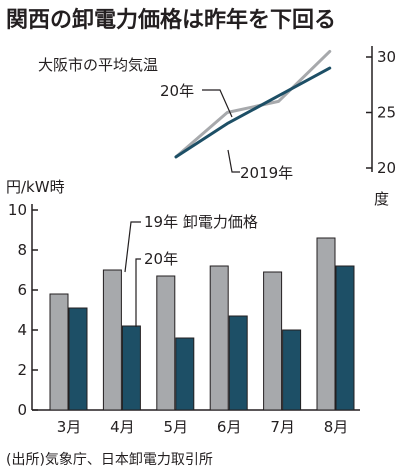  Describe the element at coordinates (22, 250) in the screenshot. I see `price-tick-label: 8` at that location.